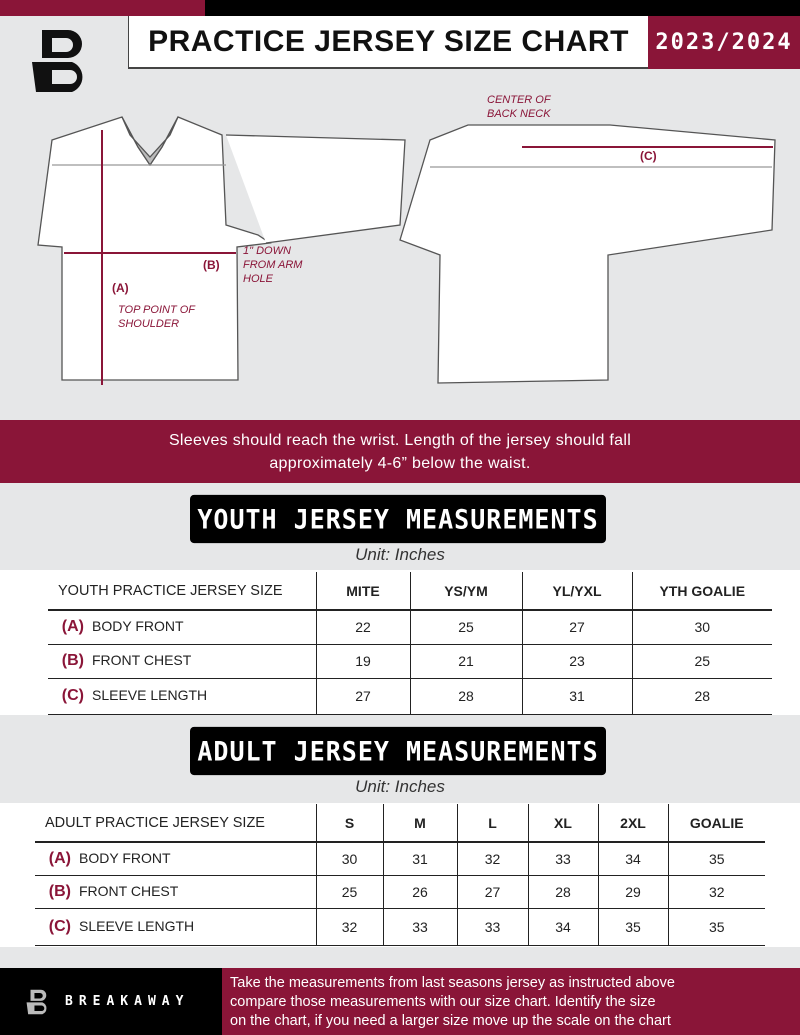 Image resolution: width=800 pixels, height=1035 pixels. Describe the element at coordinates (632, 823) in the screenshot. I see `adult-size: 2XL` at that location.